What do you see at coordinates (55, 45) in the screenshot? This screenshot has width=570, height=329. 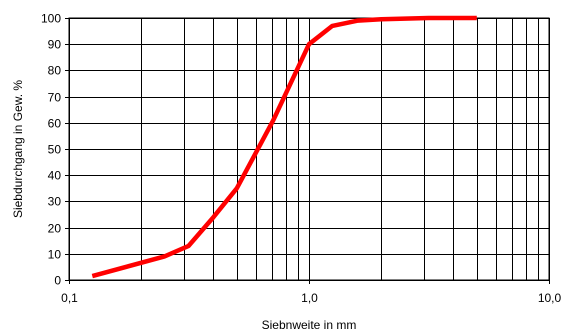 I see `y-tick-label: 90` at bounding box center [55, 45].